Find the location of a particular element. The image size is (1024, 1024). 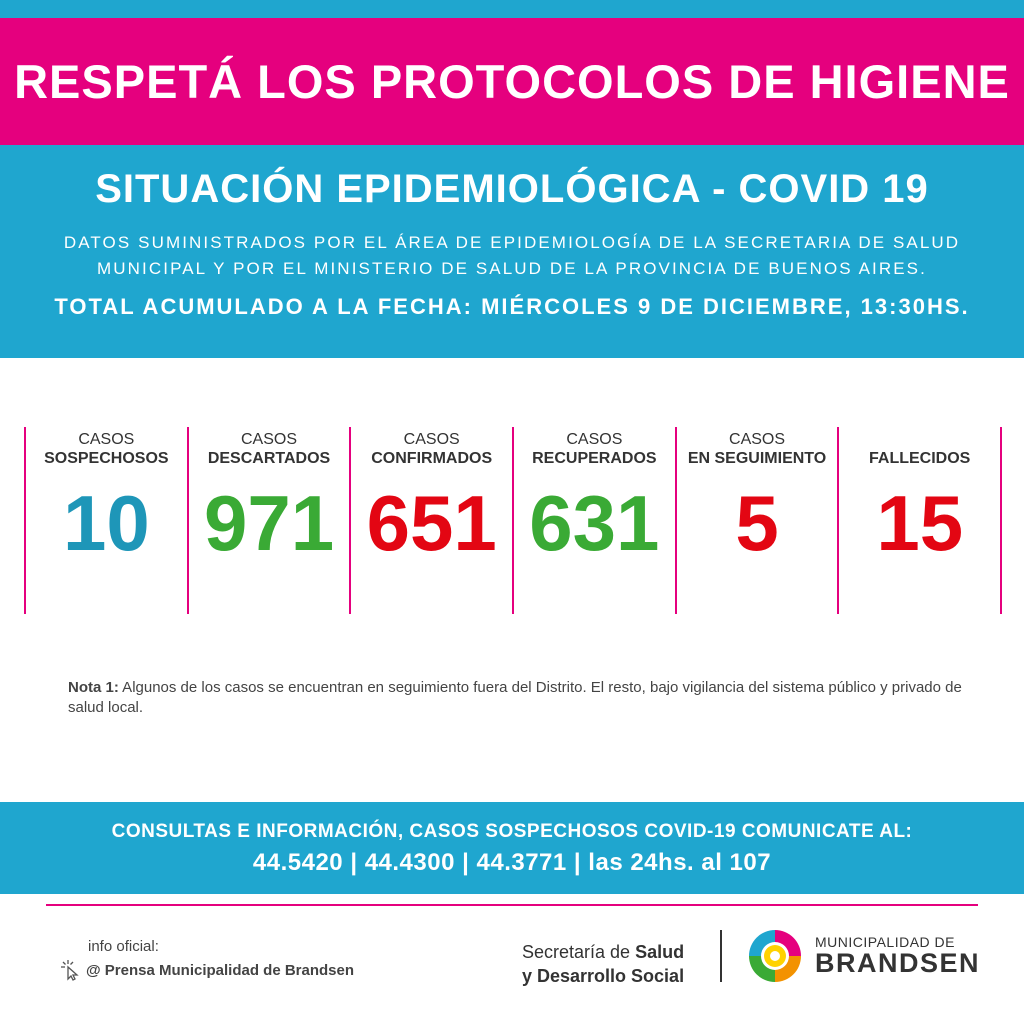

secretaria-prefix: Secretaría de is located at coordinates (579, 952).